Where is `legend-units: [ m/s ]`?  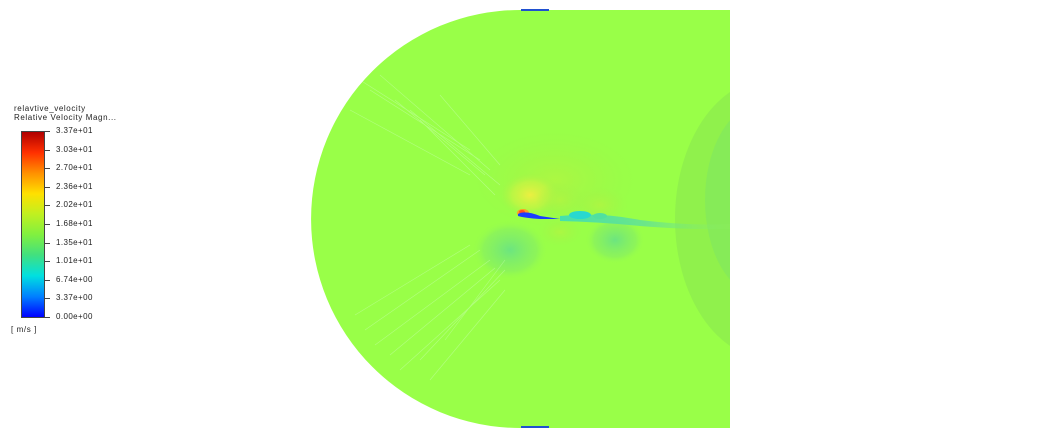 legend-units: [ m/s ] is located at coordinates (24, 330).